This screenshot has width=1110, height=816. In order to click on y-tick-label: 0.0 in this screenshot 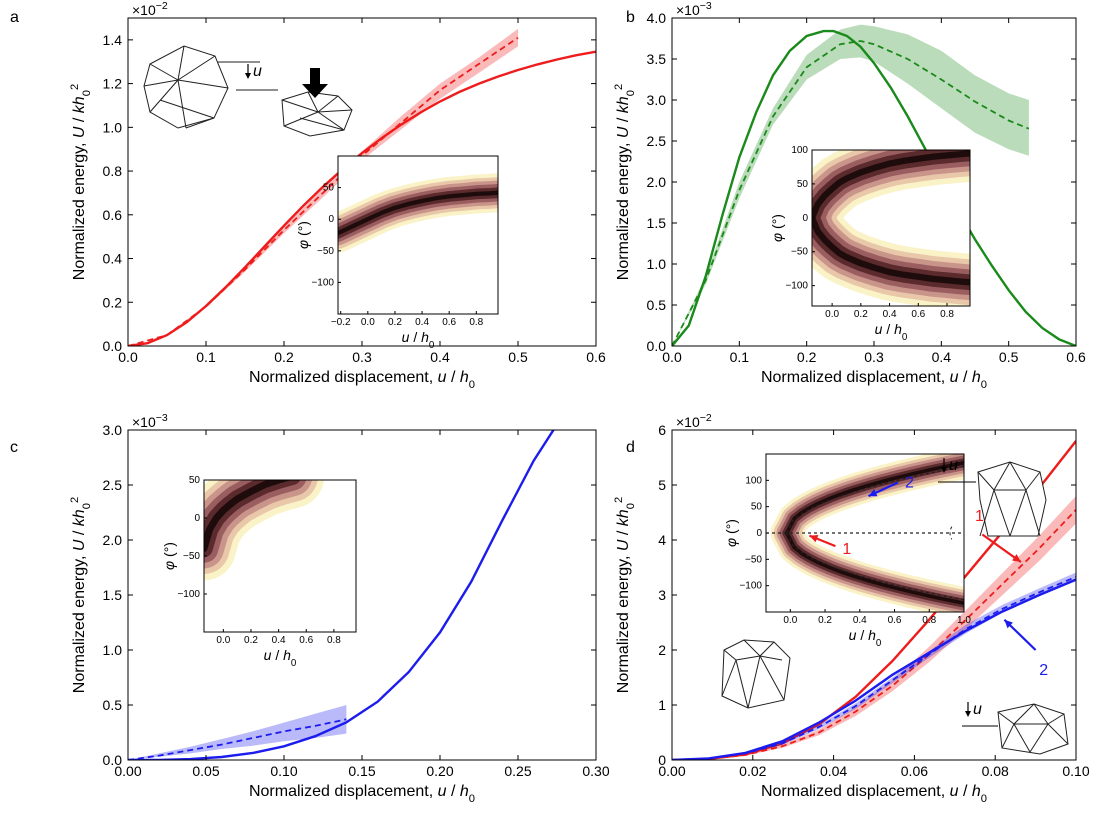, I will do `click(657, 346)`.